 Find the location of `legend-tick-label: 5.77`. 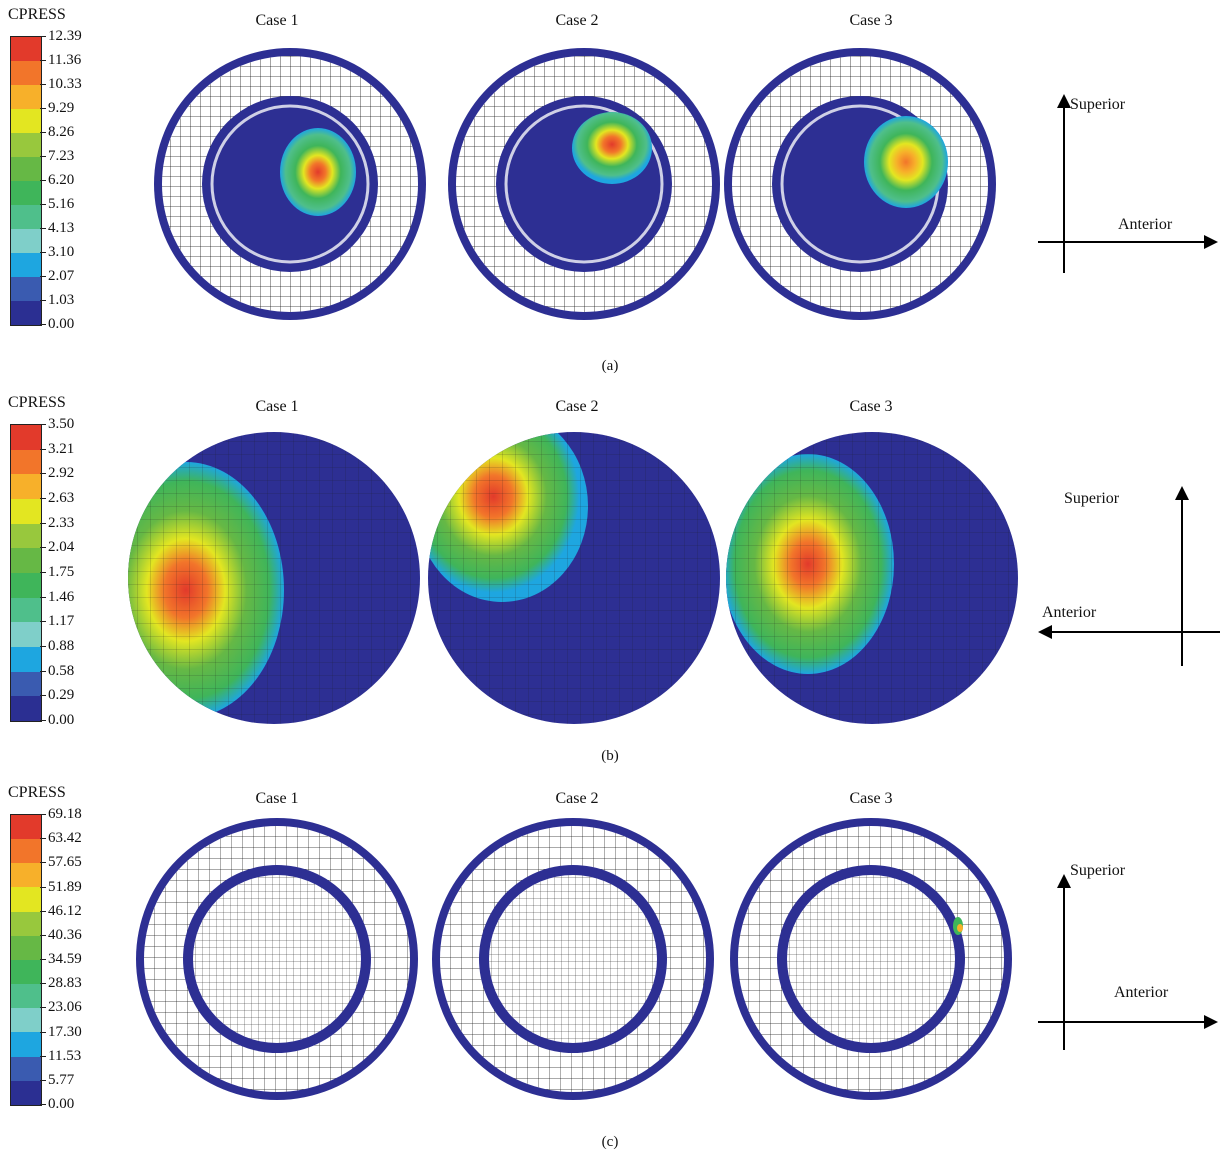

legend-tick-label: 5.77 is located at coordinates (61, 1079).